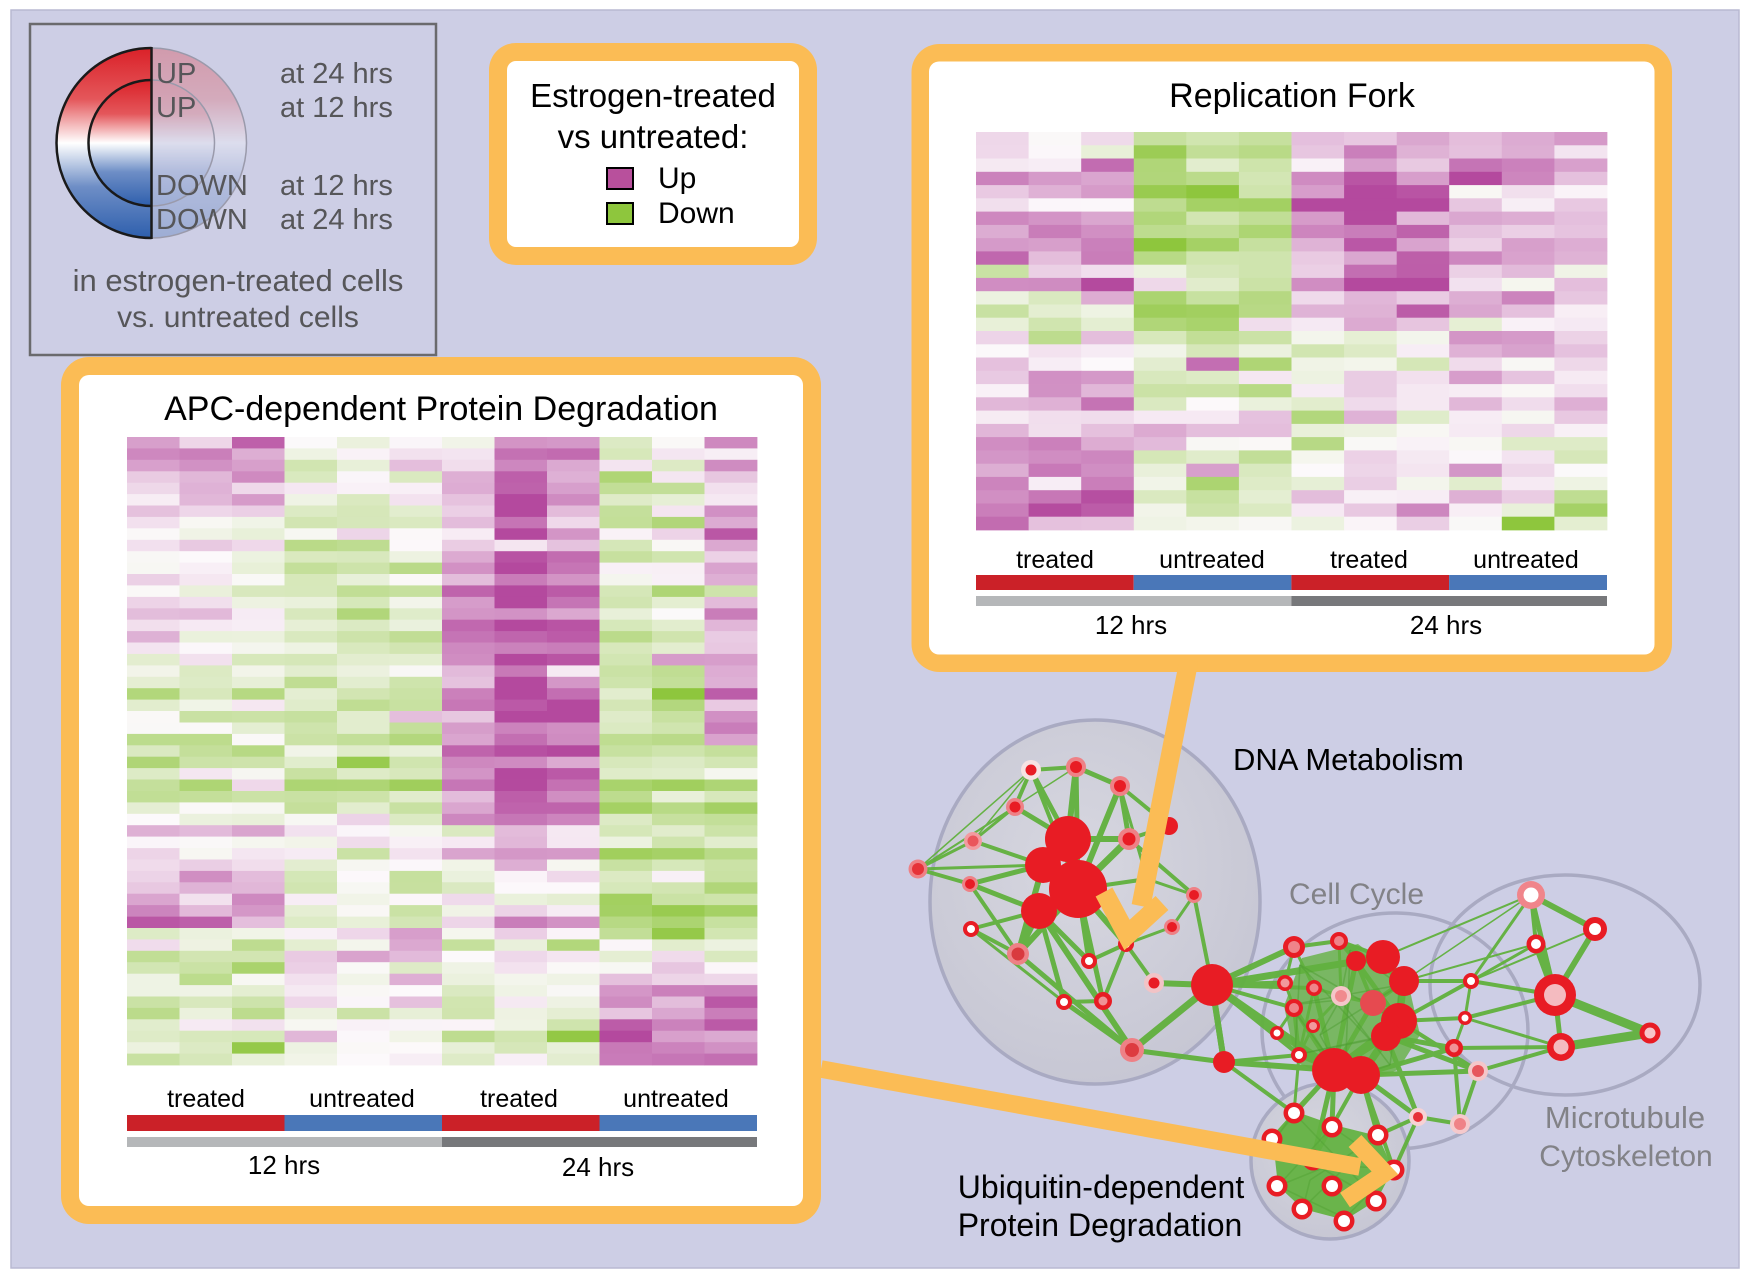 The image size is (1750, 1279). Describe the element at coordinates (653, 136) in the screenshot. I see `svg-text: vs untreated:` at that location.